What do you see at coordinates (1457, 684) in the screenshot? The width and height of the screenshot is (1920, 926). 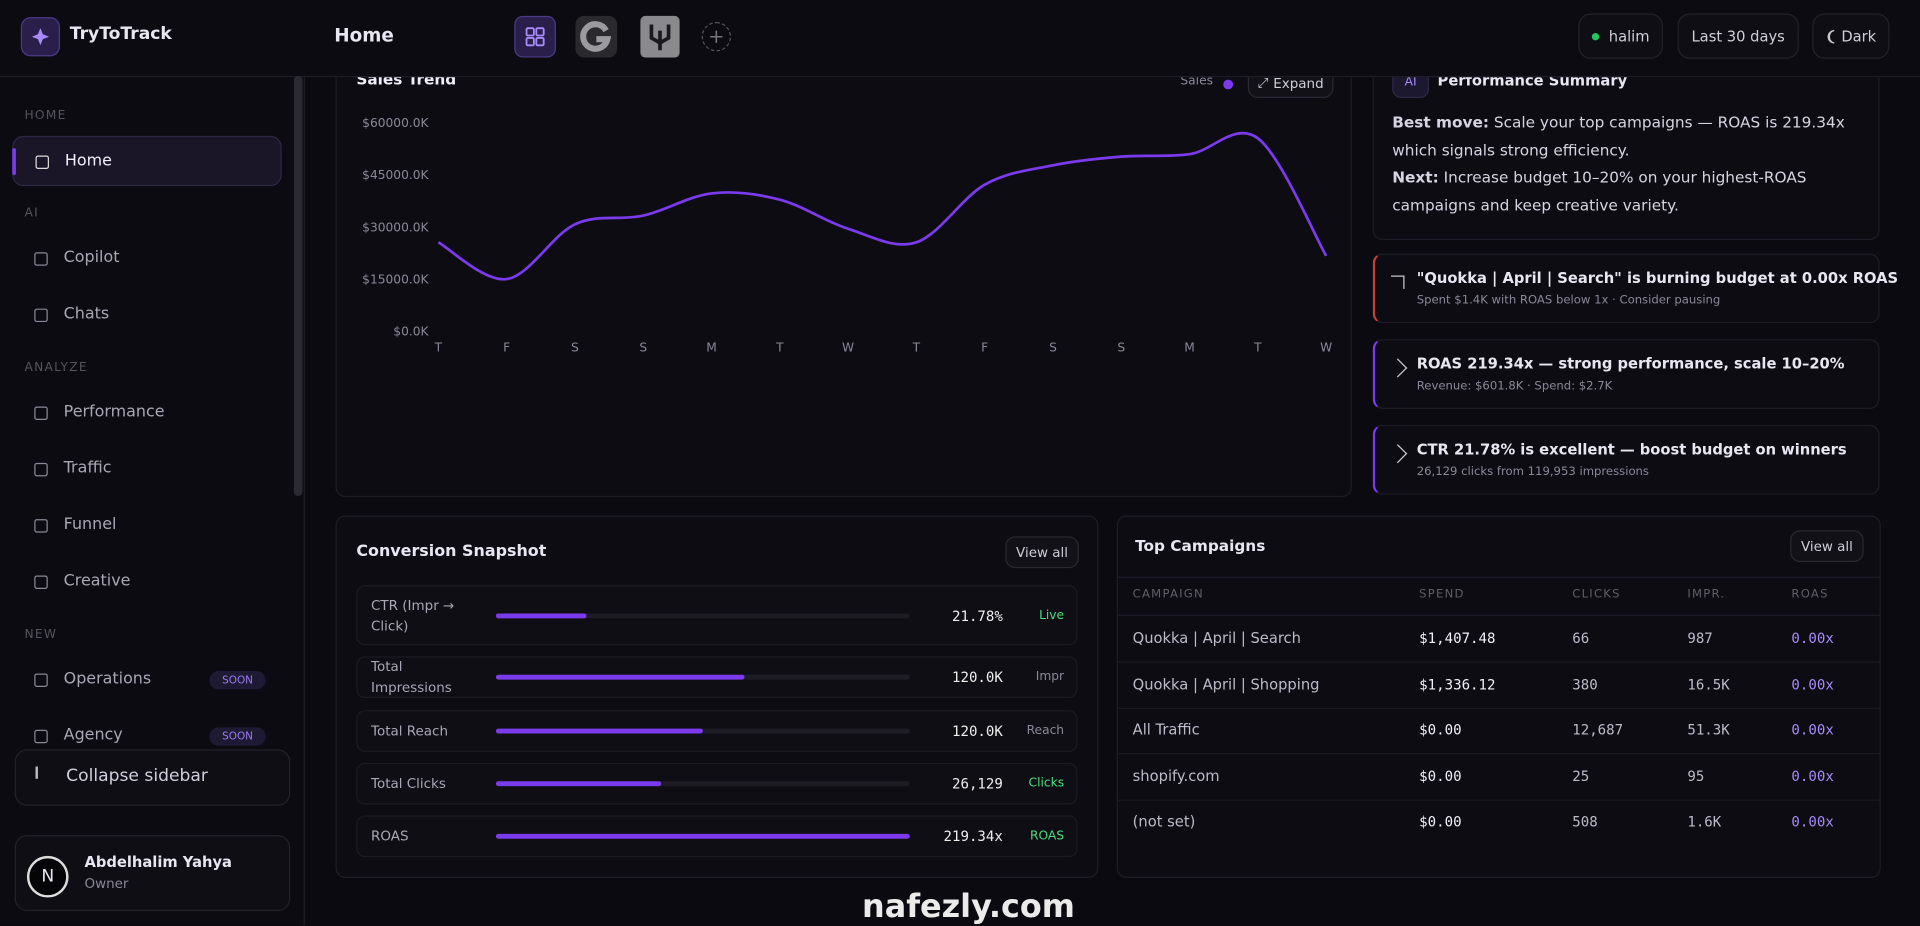 I see `table-cell: $1,336.12` at bounding box center [1457, 684].